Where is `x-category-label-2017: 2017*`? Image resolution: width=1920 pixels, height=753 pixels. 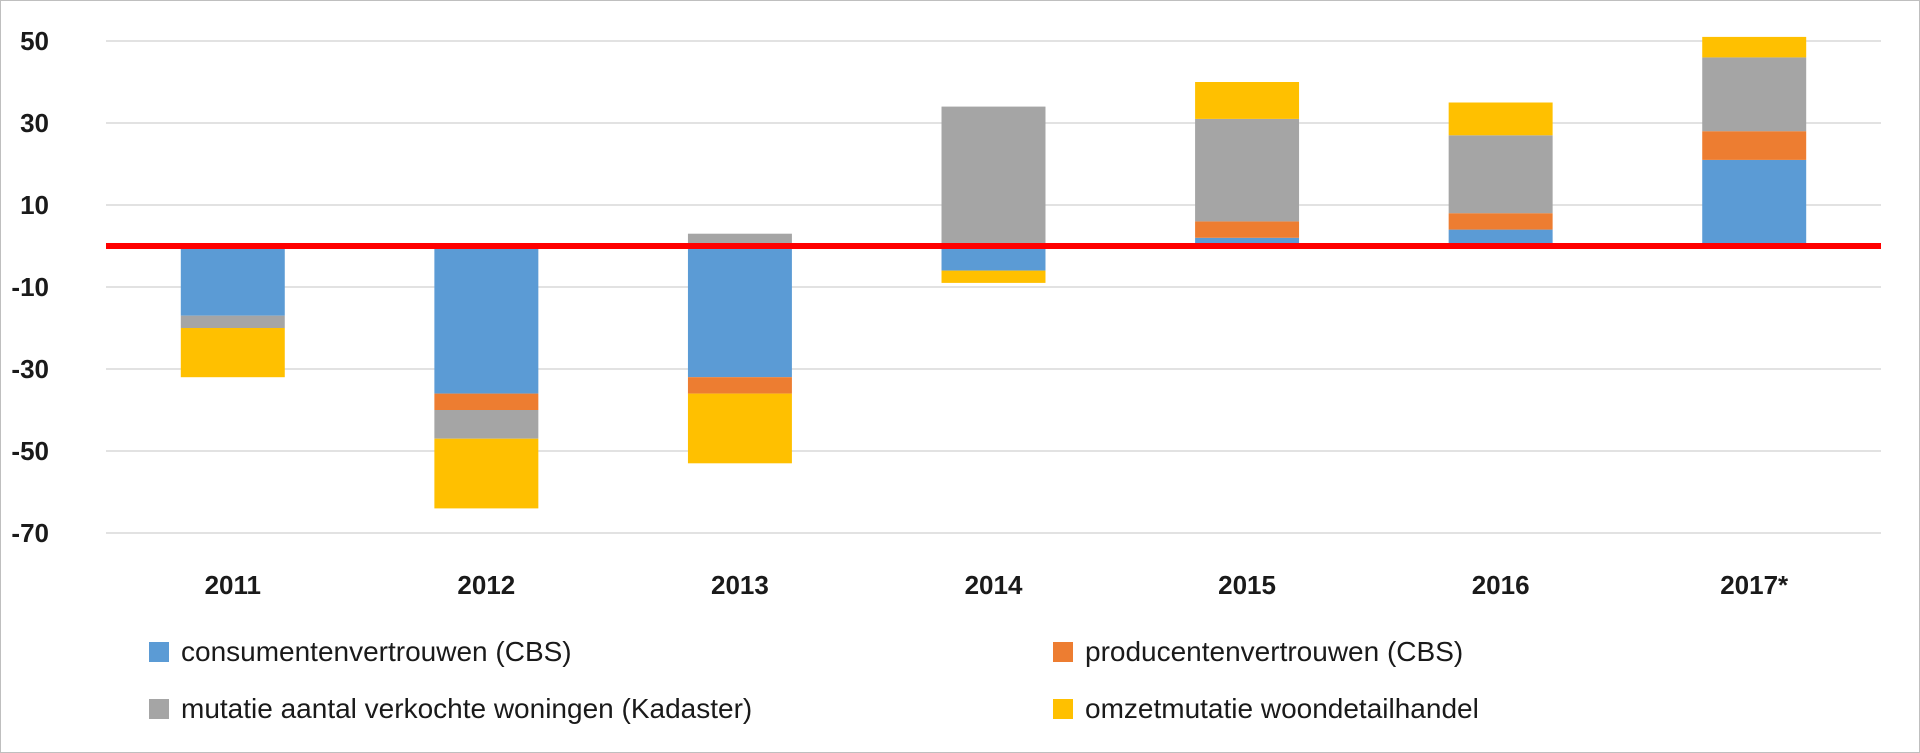 x-category-label-2017: 2017* is located at coordinates (1754, 585).